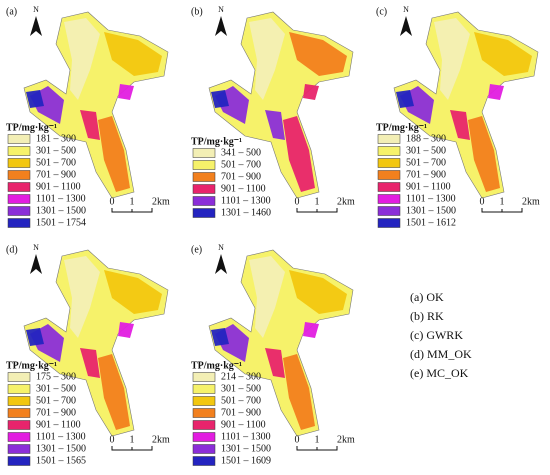  What do you see at coordinates (241, 152) in the screenshot?
I see `legend-range: 341 – 500` at bounding box center [241, 152].